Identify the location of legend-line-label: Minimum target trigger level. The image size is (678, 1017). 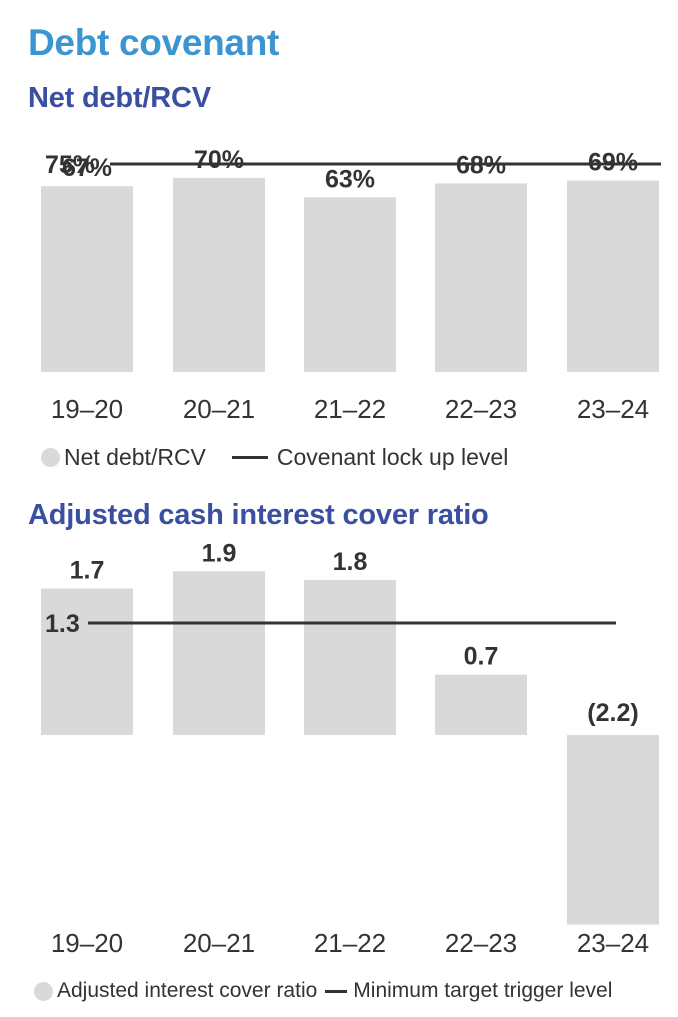
(483, 990).